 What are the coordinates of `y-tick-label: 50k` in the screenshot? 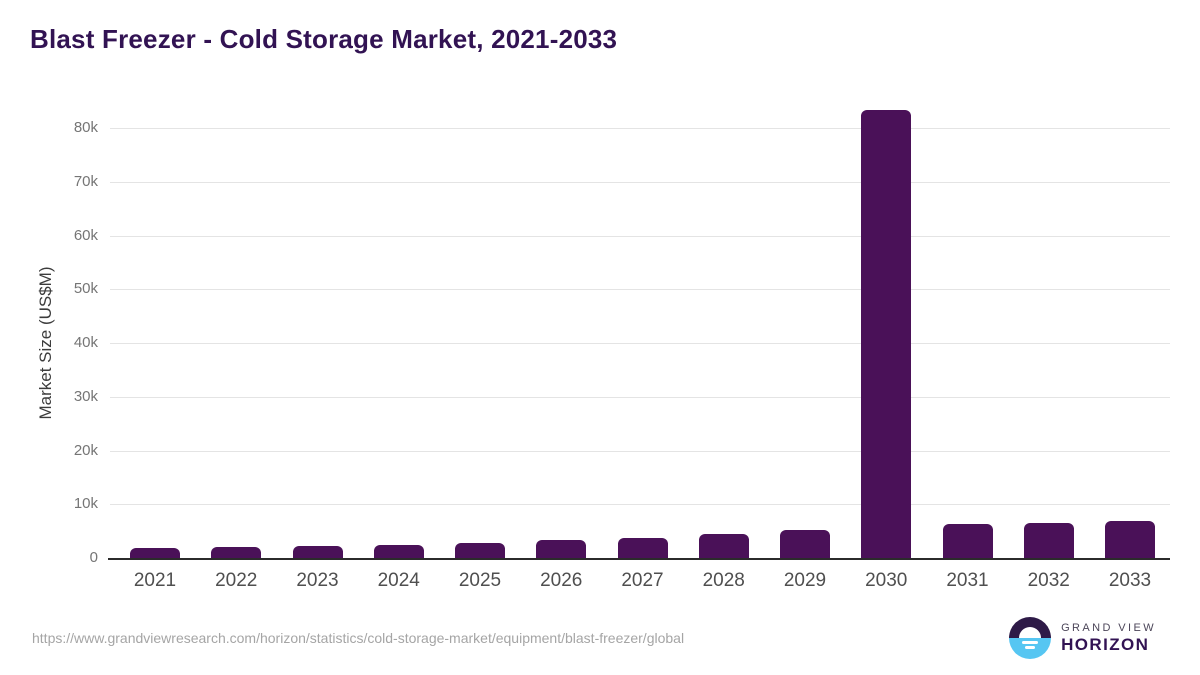 It's located at (85, 289).